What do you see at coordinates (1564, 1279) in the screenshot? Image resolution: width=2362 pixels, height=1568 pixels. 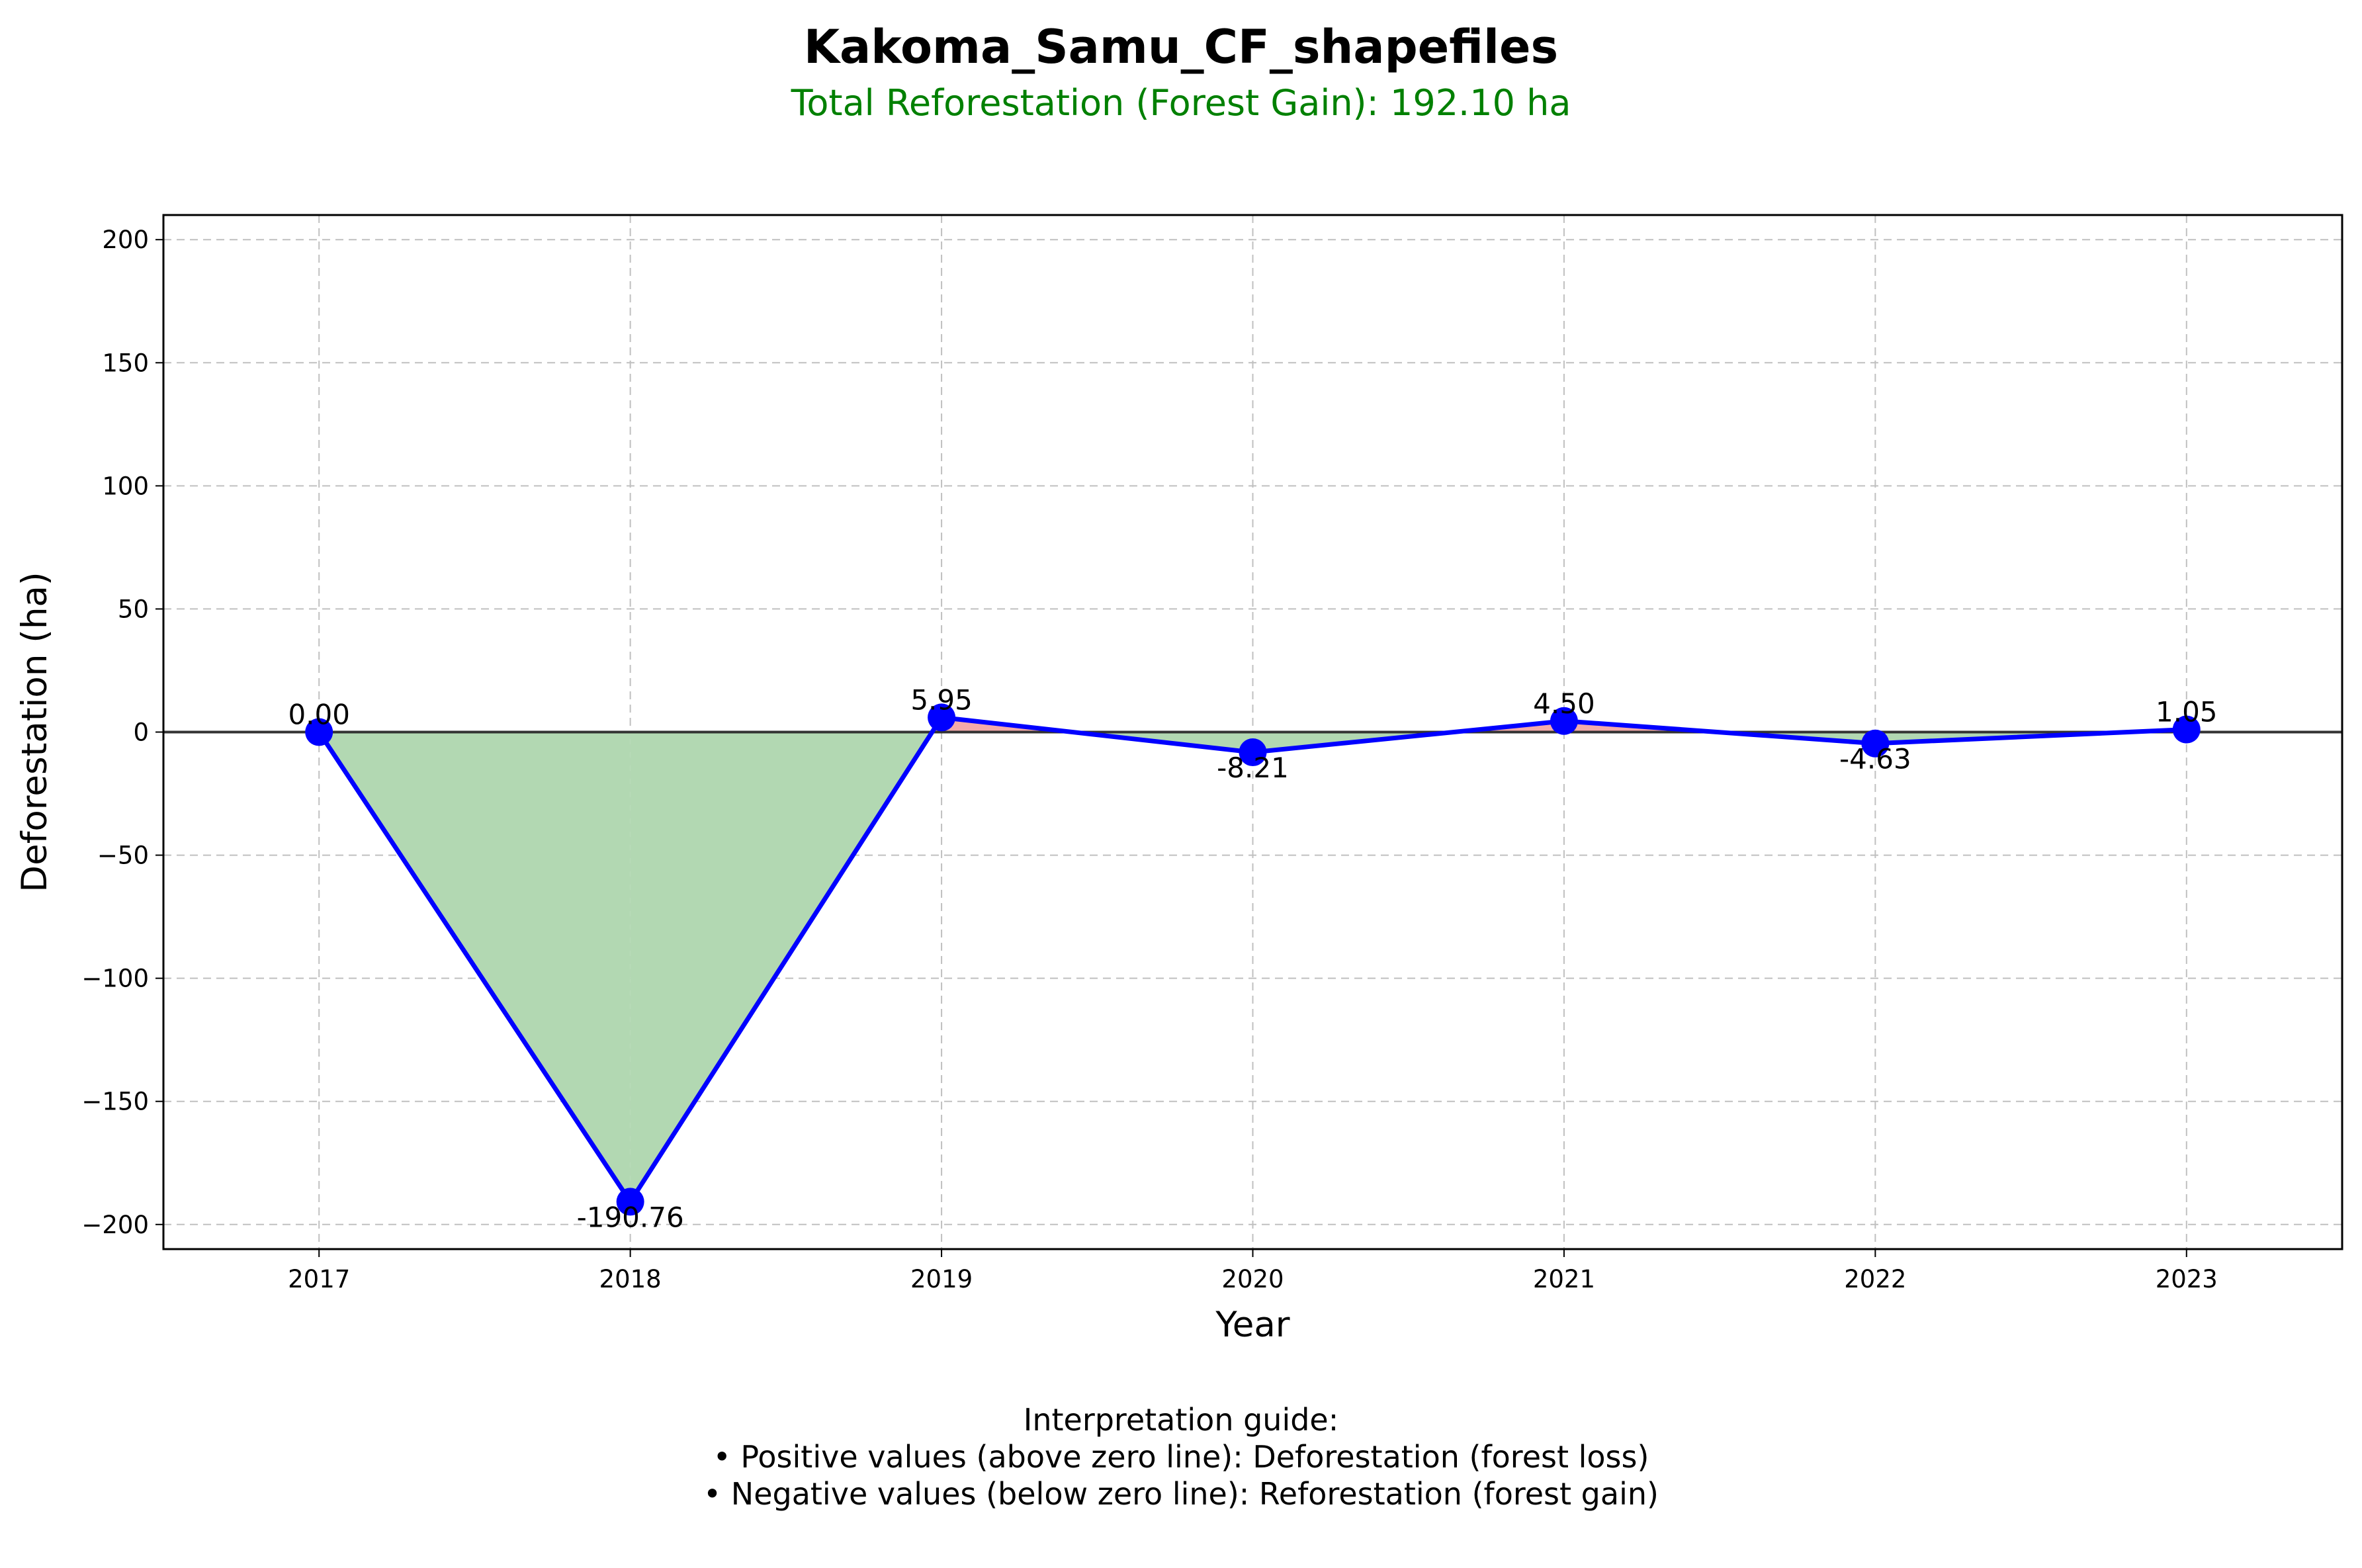 I see `x-tick-label: 2021` at bounding box center [1564, 1279].